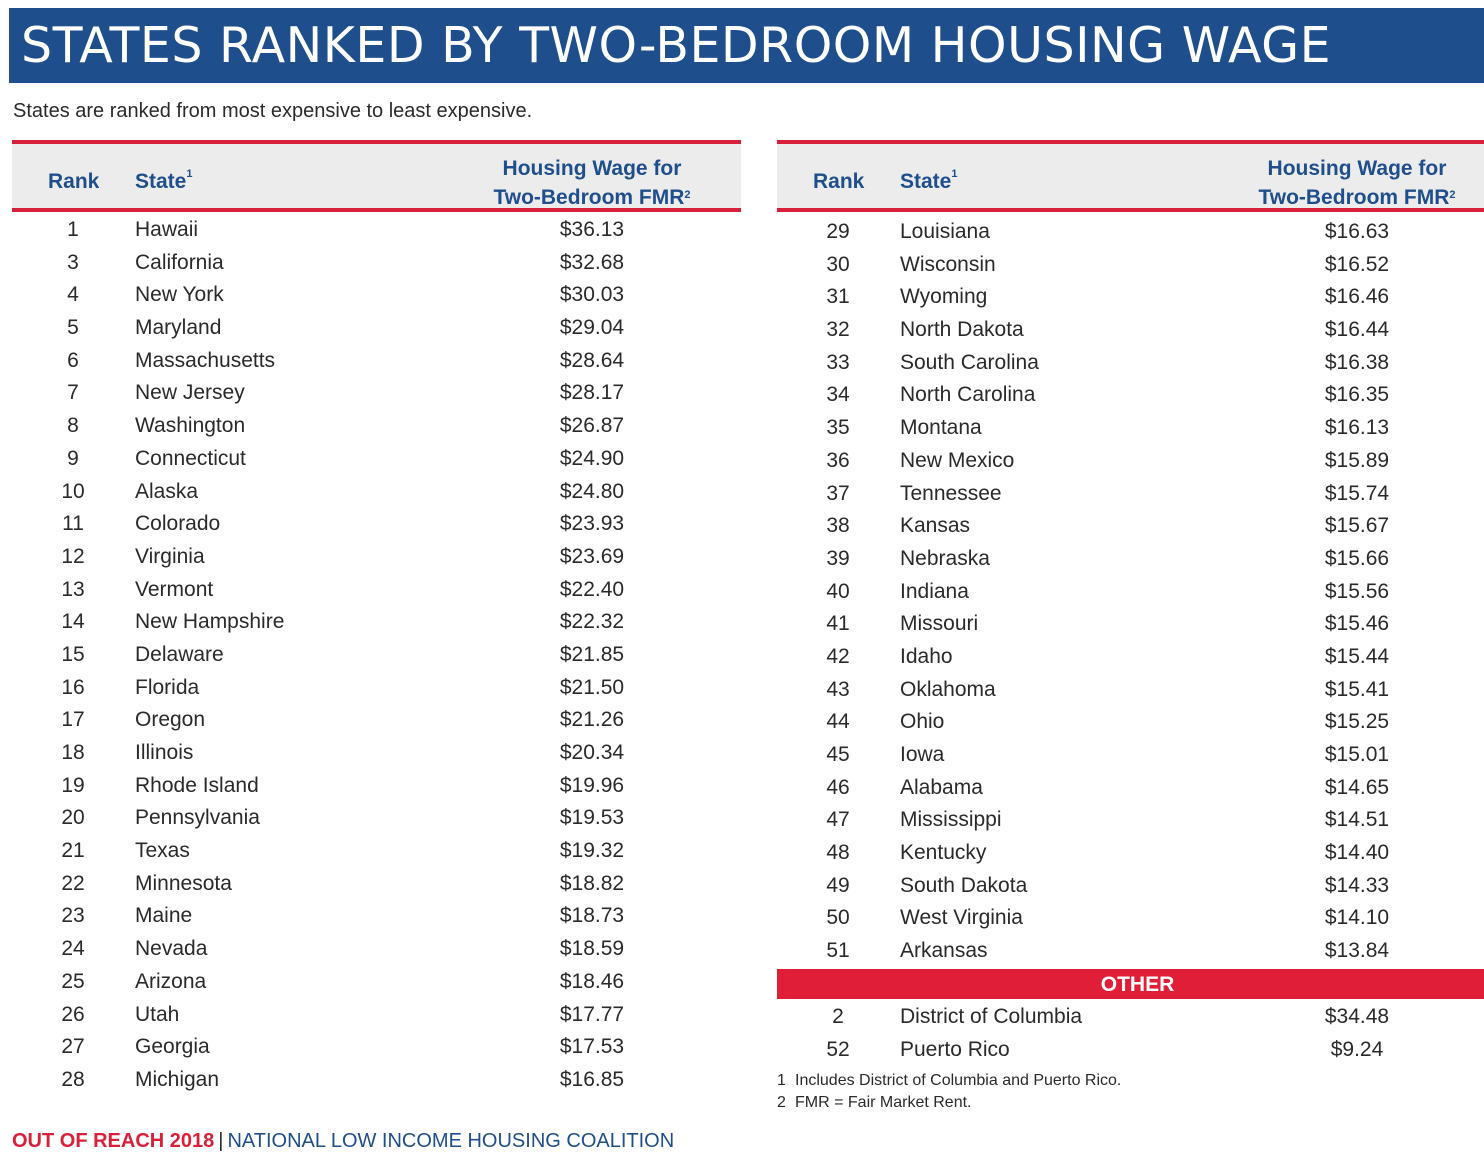  What do you see at coordinates (943, 853) in the screenshot?
I see `state-cell: Kentucky` at bounding box center [943, 853].